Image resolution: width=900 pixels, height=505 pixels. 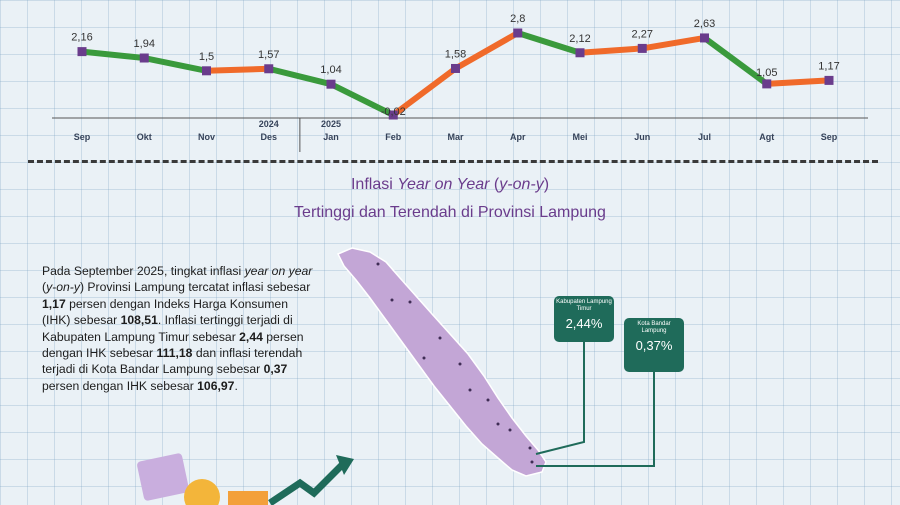 What do you see at coordinates (654, 327) in the screenshot?
I see `callout-lowest-label: Kota Bandar Lampung` at bounding box center [654, 327].